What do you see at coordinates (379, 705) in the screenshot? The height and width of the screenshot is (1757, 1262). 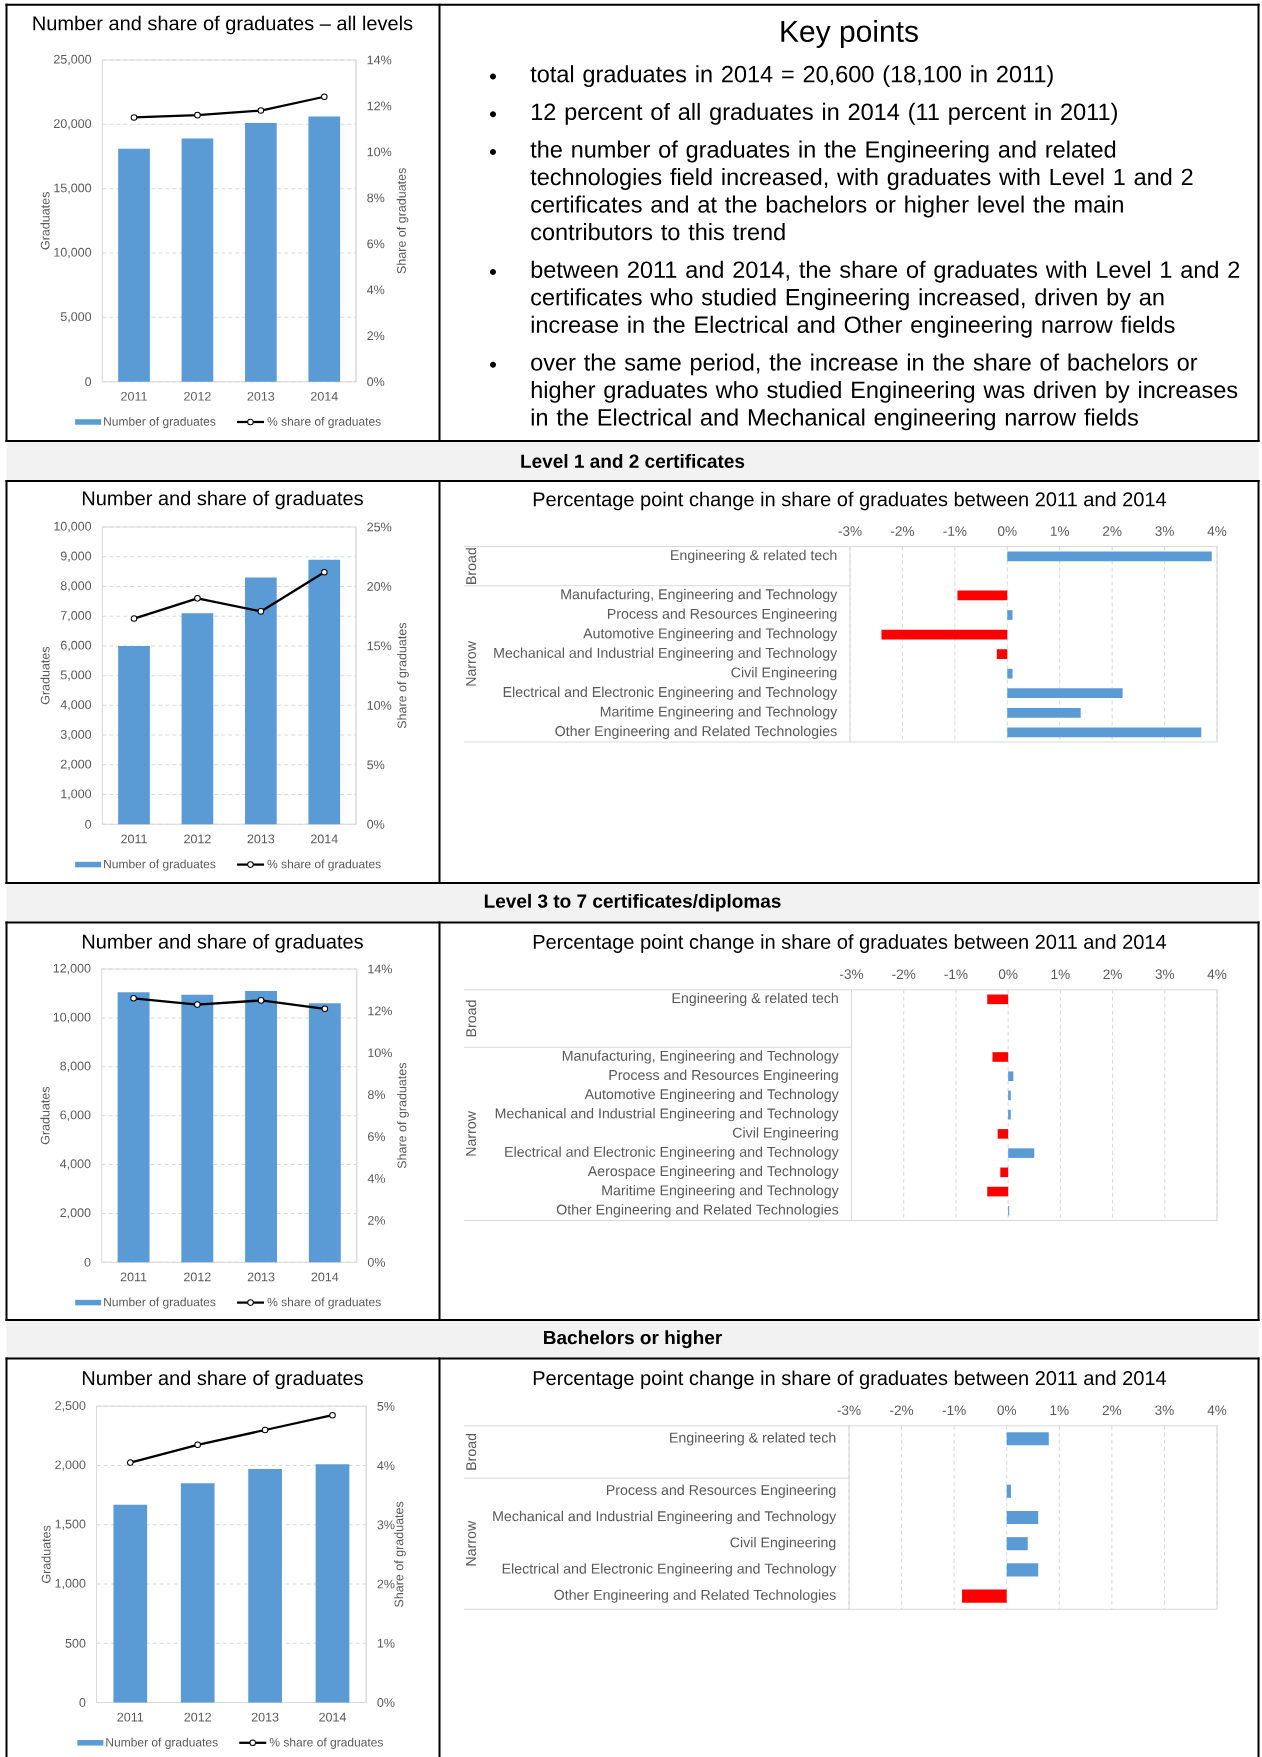 I see `y2-tick-label: 10%` at bounding box center [379, 705].